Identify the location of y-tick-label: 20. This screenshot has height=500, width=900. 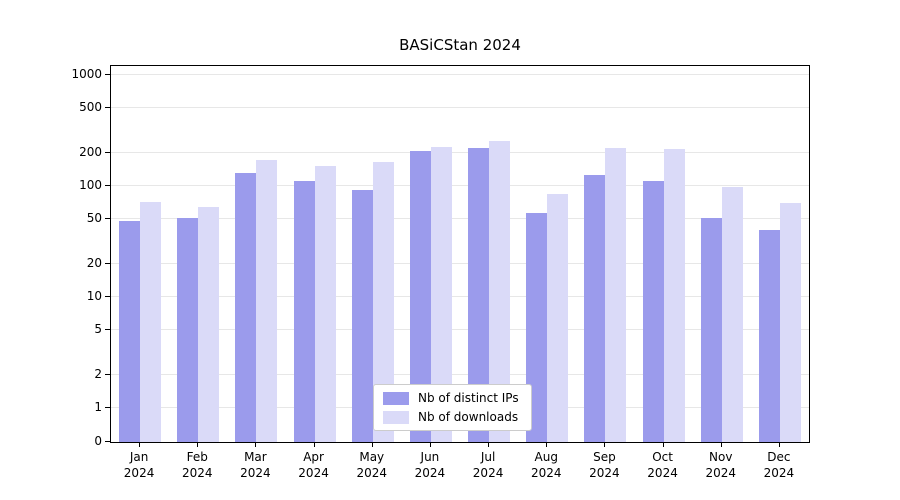
(94, 262).